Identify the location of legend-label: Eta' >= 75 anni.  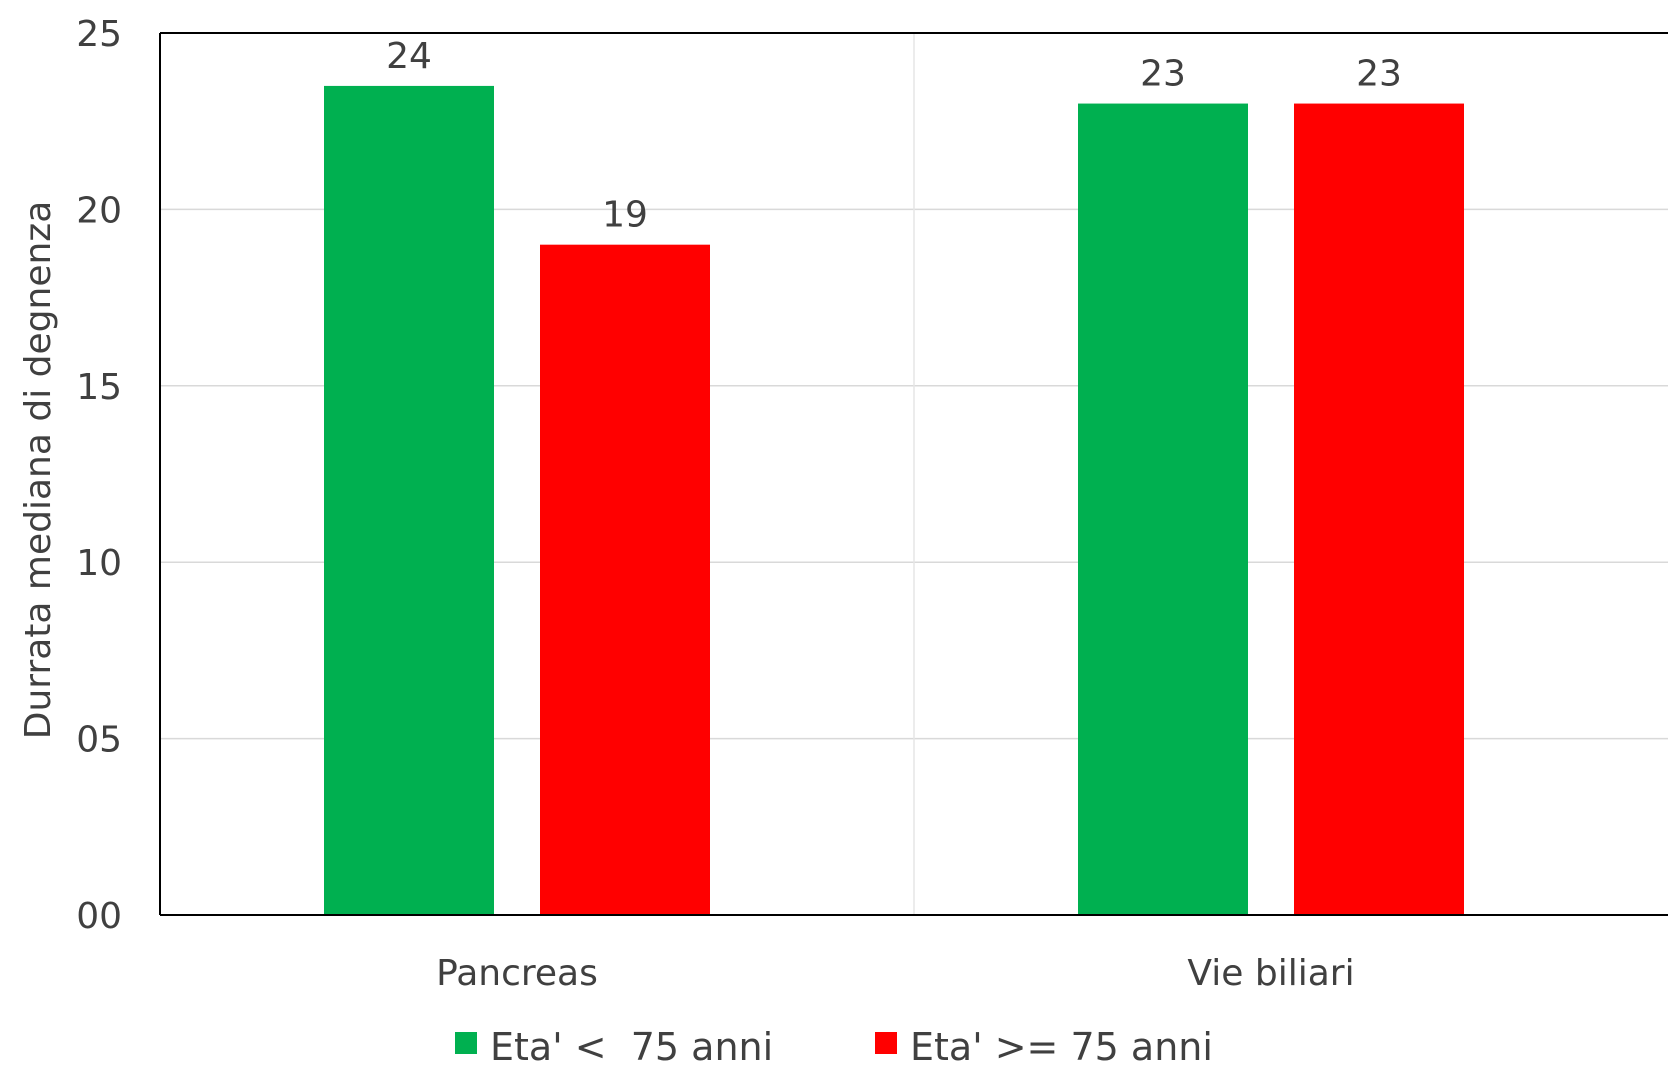
(1061, 1045).